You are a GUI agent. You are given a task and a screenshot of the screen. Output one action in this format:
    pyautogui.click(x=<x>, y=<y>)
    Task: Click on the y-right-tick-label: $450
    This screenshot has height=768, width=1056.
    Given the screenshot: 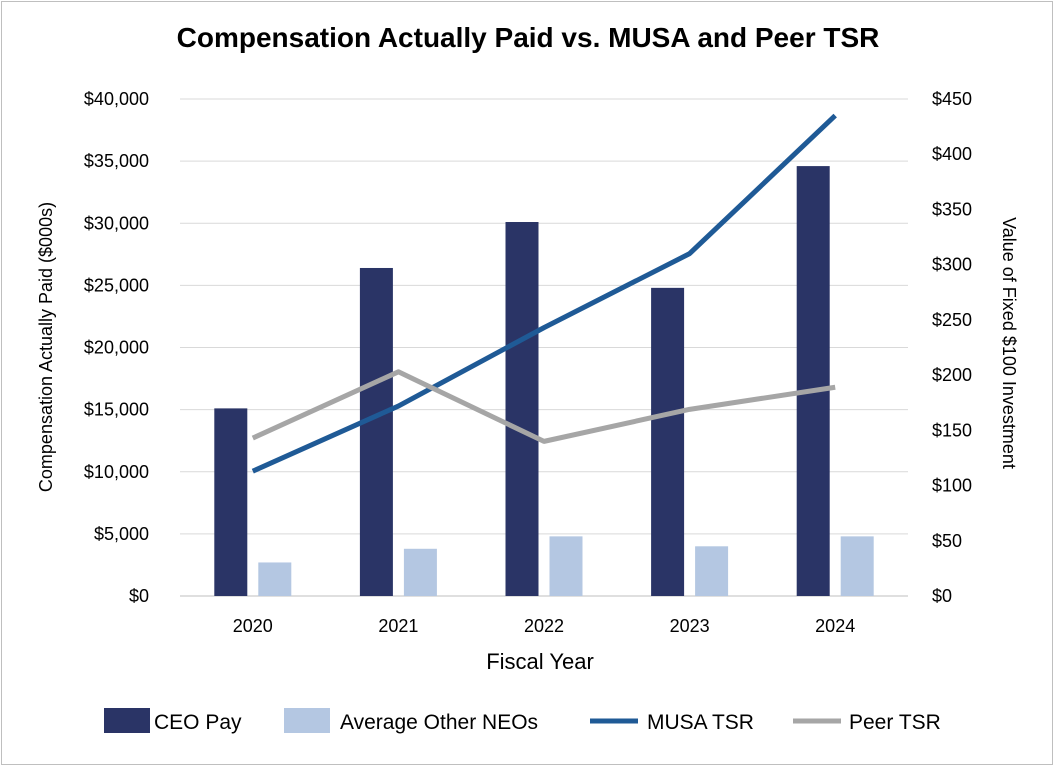 What is the action you would take?
    pyautogui.click(x=952, y=99)
    